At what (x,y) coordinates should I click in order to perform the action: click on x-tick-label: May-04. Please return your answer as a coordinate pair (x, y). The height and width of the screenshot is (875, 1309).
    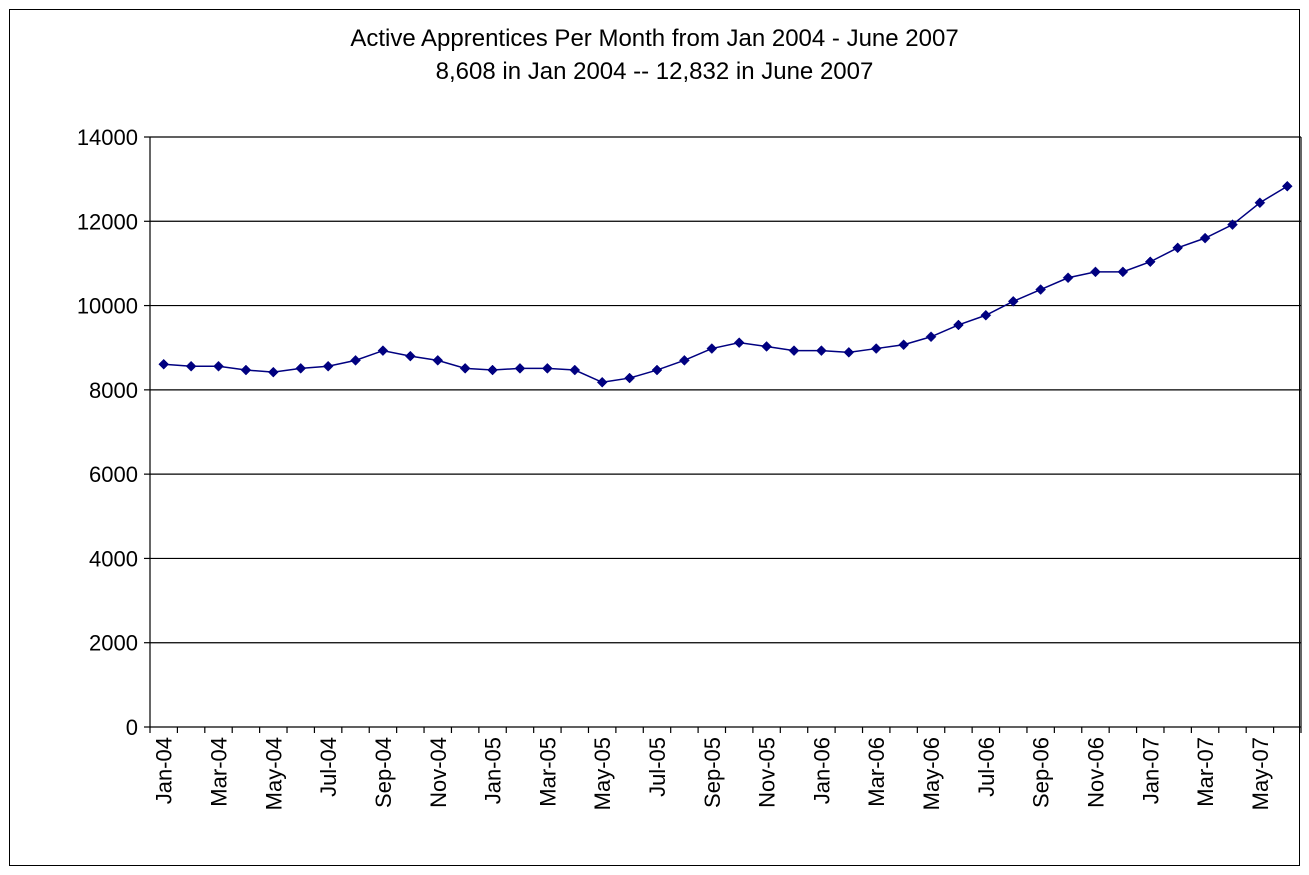
    Looking at the image, I should click on (273, 773).